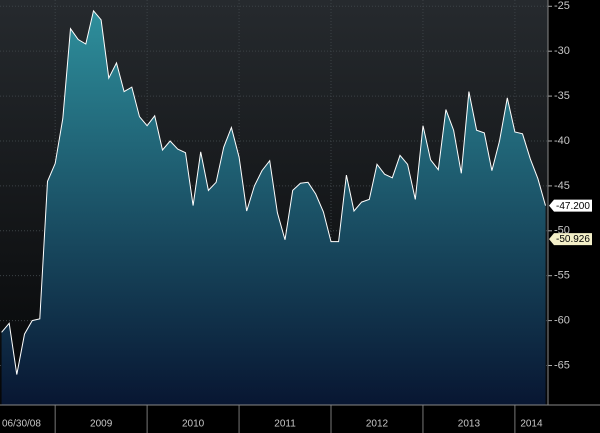 Image resolution: width=600 pixels, height=433 pixels. I want to click on y-tick-label: -60, so click(562, 320).